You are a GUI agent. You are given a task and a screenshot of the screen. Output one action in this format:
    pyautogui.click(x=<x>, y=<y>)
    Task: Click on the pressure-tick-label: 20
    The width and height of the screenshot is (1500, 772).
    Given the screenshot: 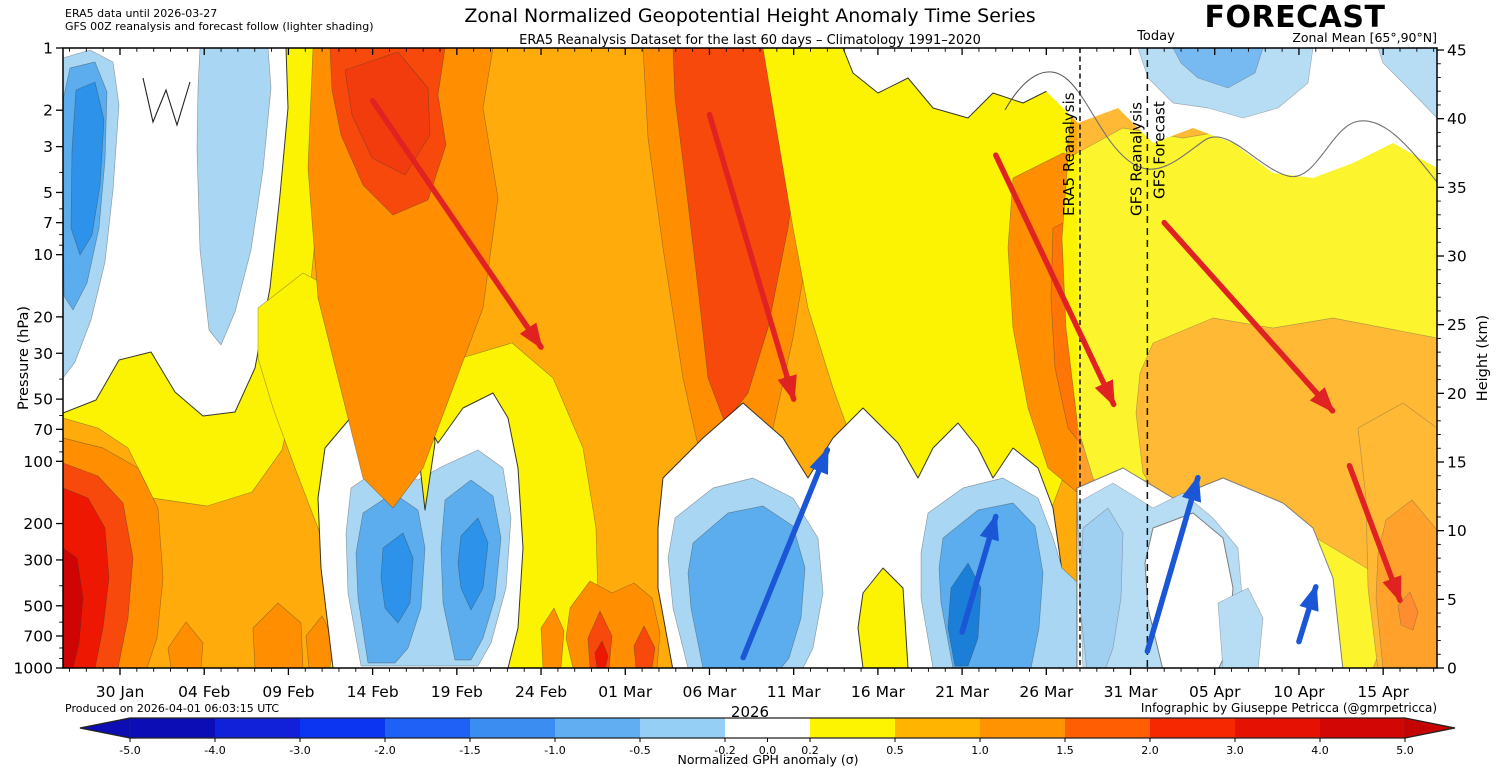 What is the action you would take?
    pyautogui.click(x=43, y=317)
    